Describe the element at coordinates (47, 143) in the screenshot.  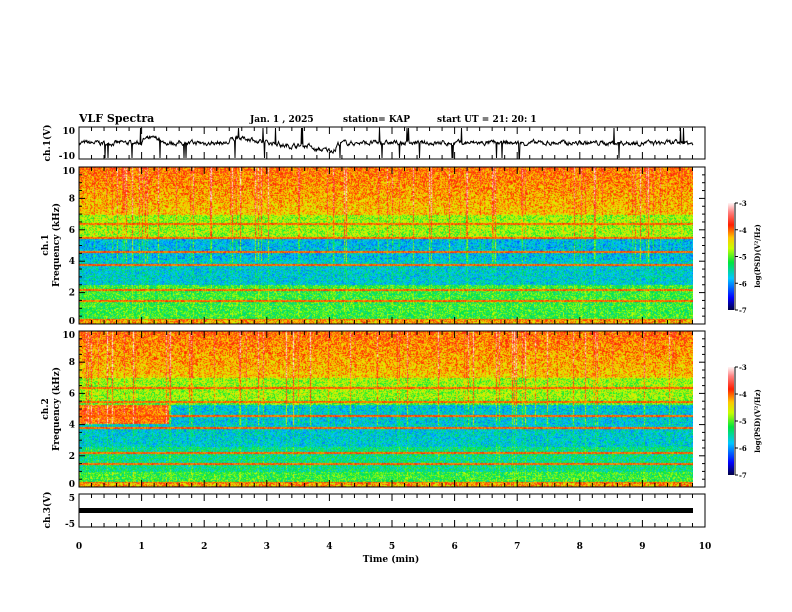
I see `ch1-ylabel: ch.1(V)` at that location.